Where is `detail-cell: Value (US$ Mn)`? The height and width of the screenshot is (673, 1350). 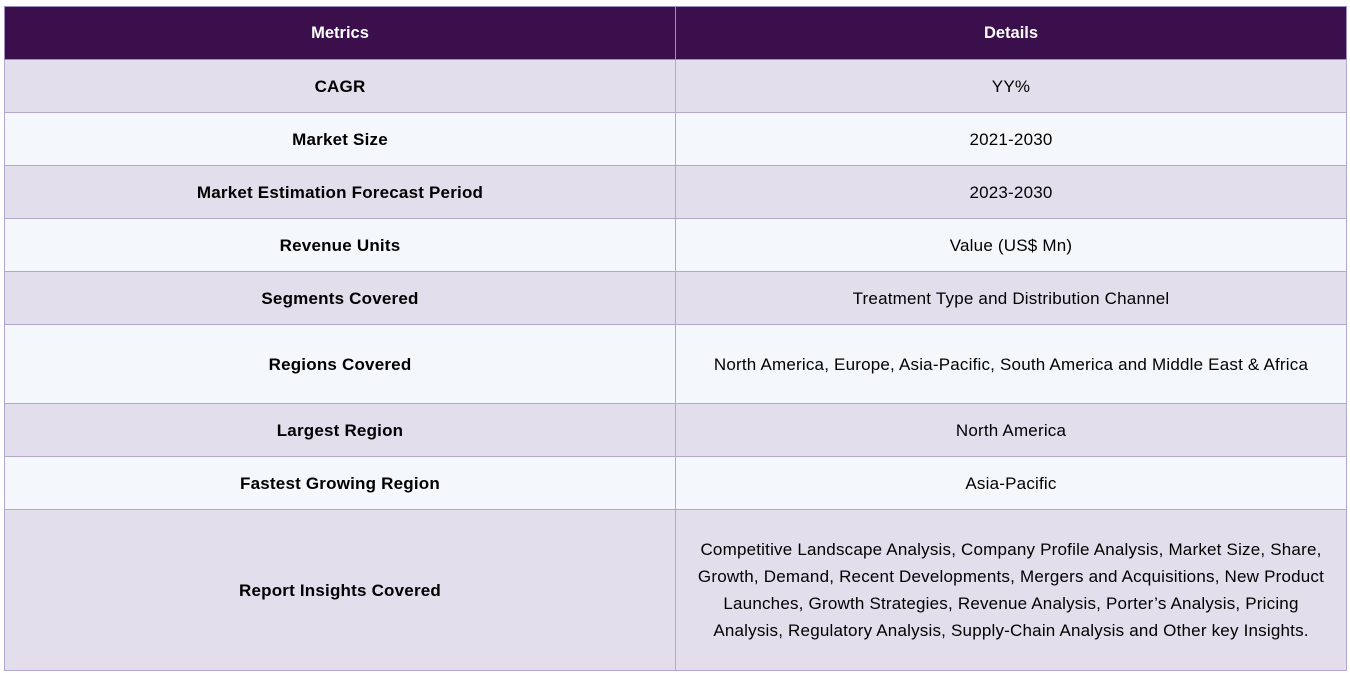
detail-cell: Value (US$ Mn) is located at coordinates (1011, 245).